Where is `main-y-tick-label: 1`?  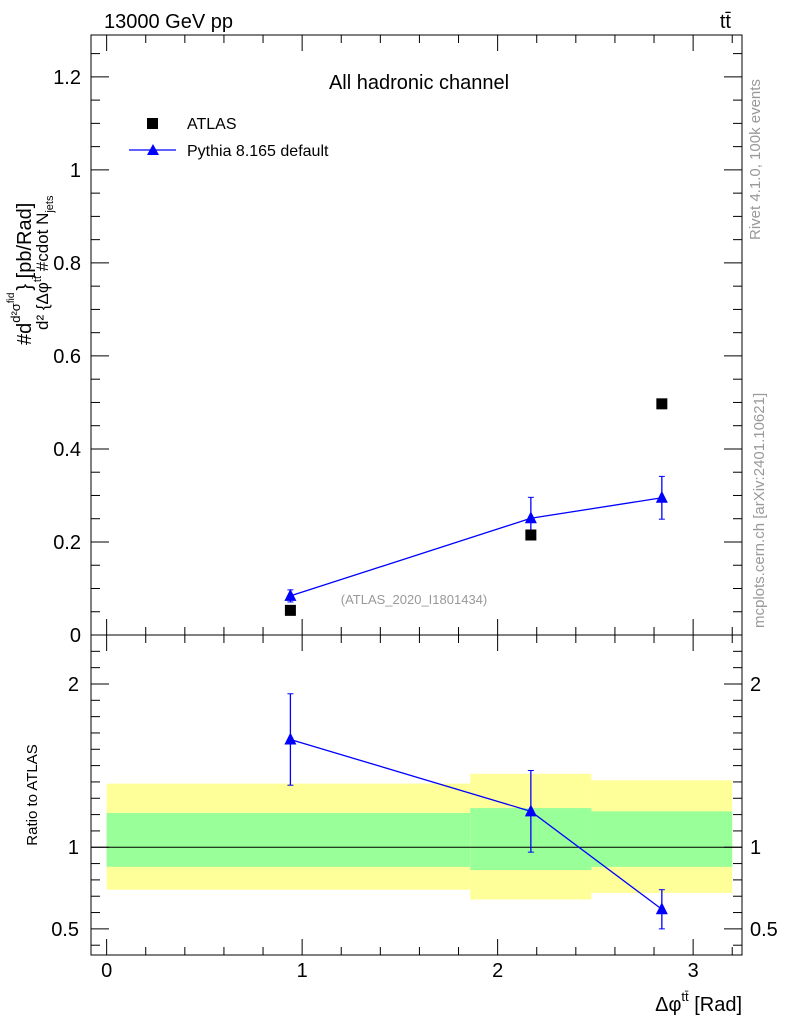
main-y-tick-label: 1 is located at coordinates (75, 171).